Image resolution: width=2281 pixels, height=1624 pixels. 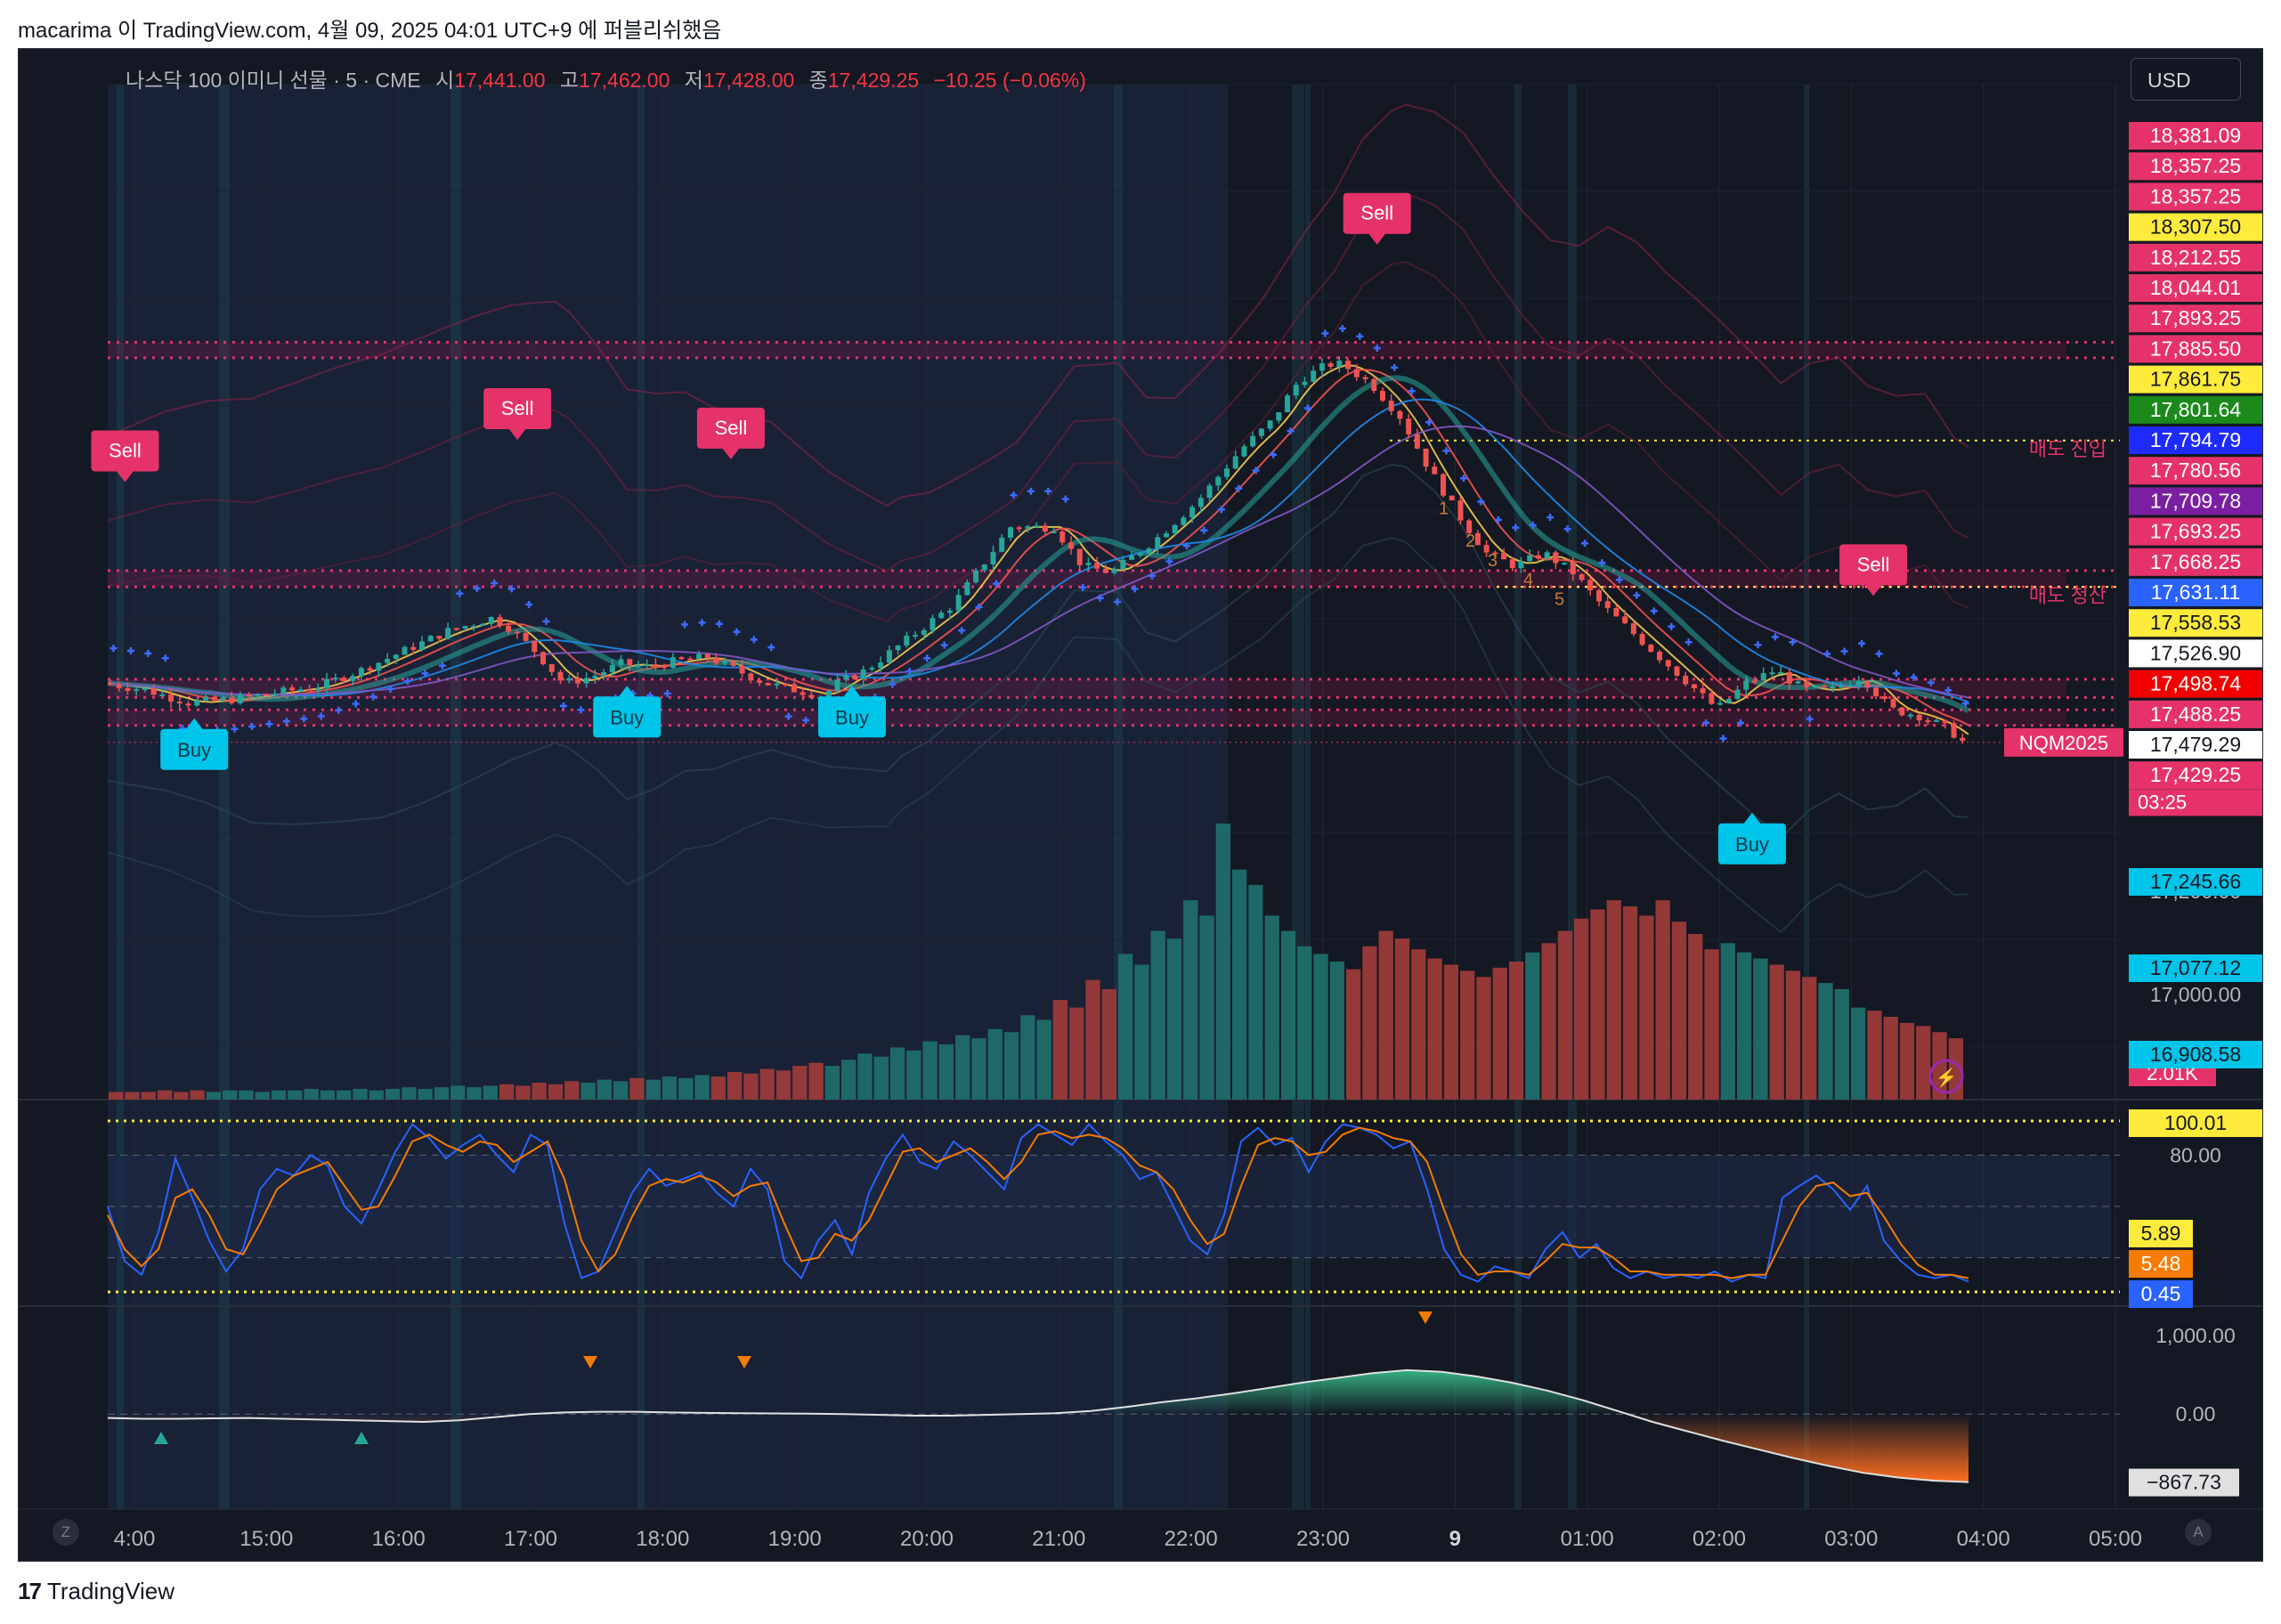 I want to click on zoom-reset-button: Z, so click(x=66, y=1532).